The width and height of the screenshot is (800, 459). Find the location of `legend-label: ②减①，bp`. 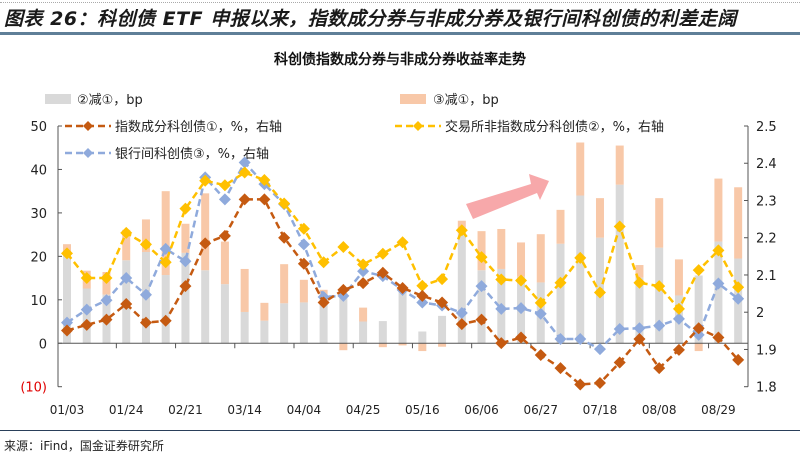

legend-label: ②减①，bp is located at coordinates (110, 100).